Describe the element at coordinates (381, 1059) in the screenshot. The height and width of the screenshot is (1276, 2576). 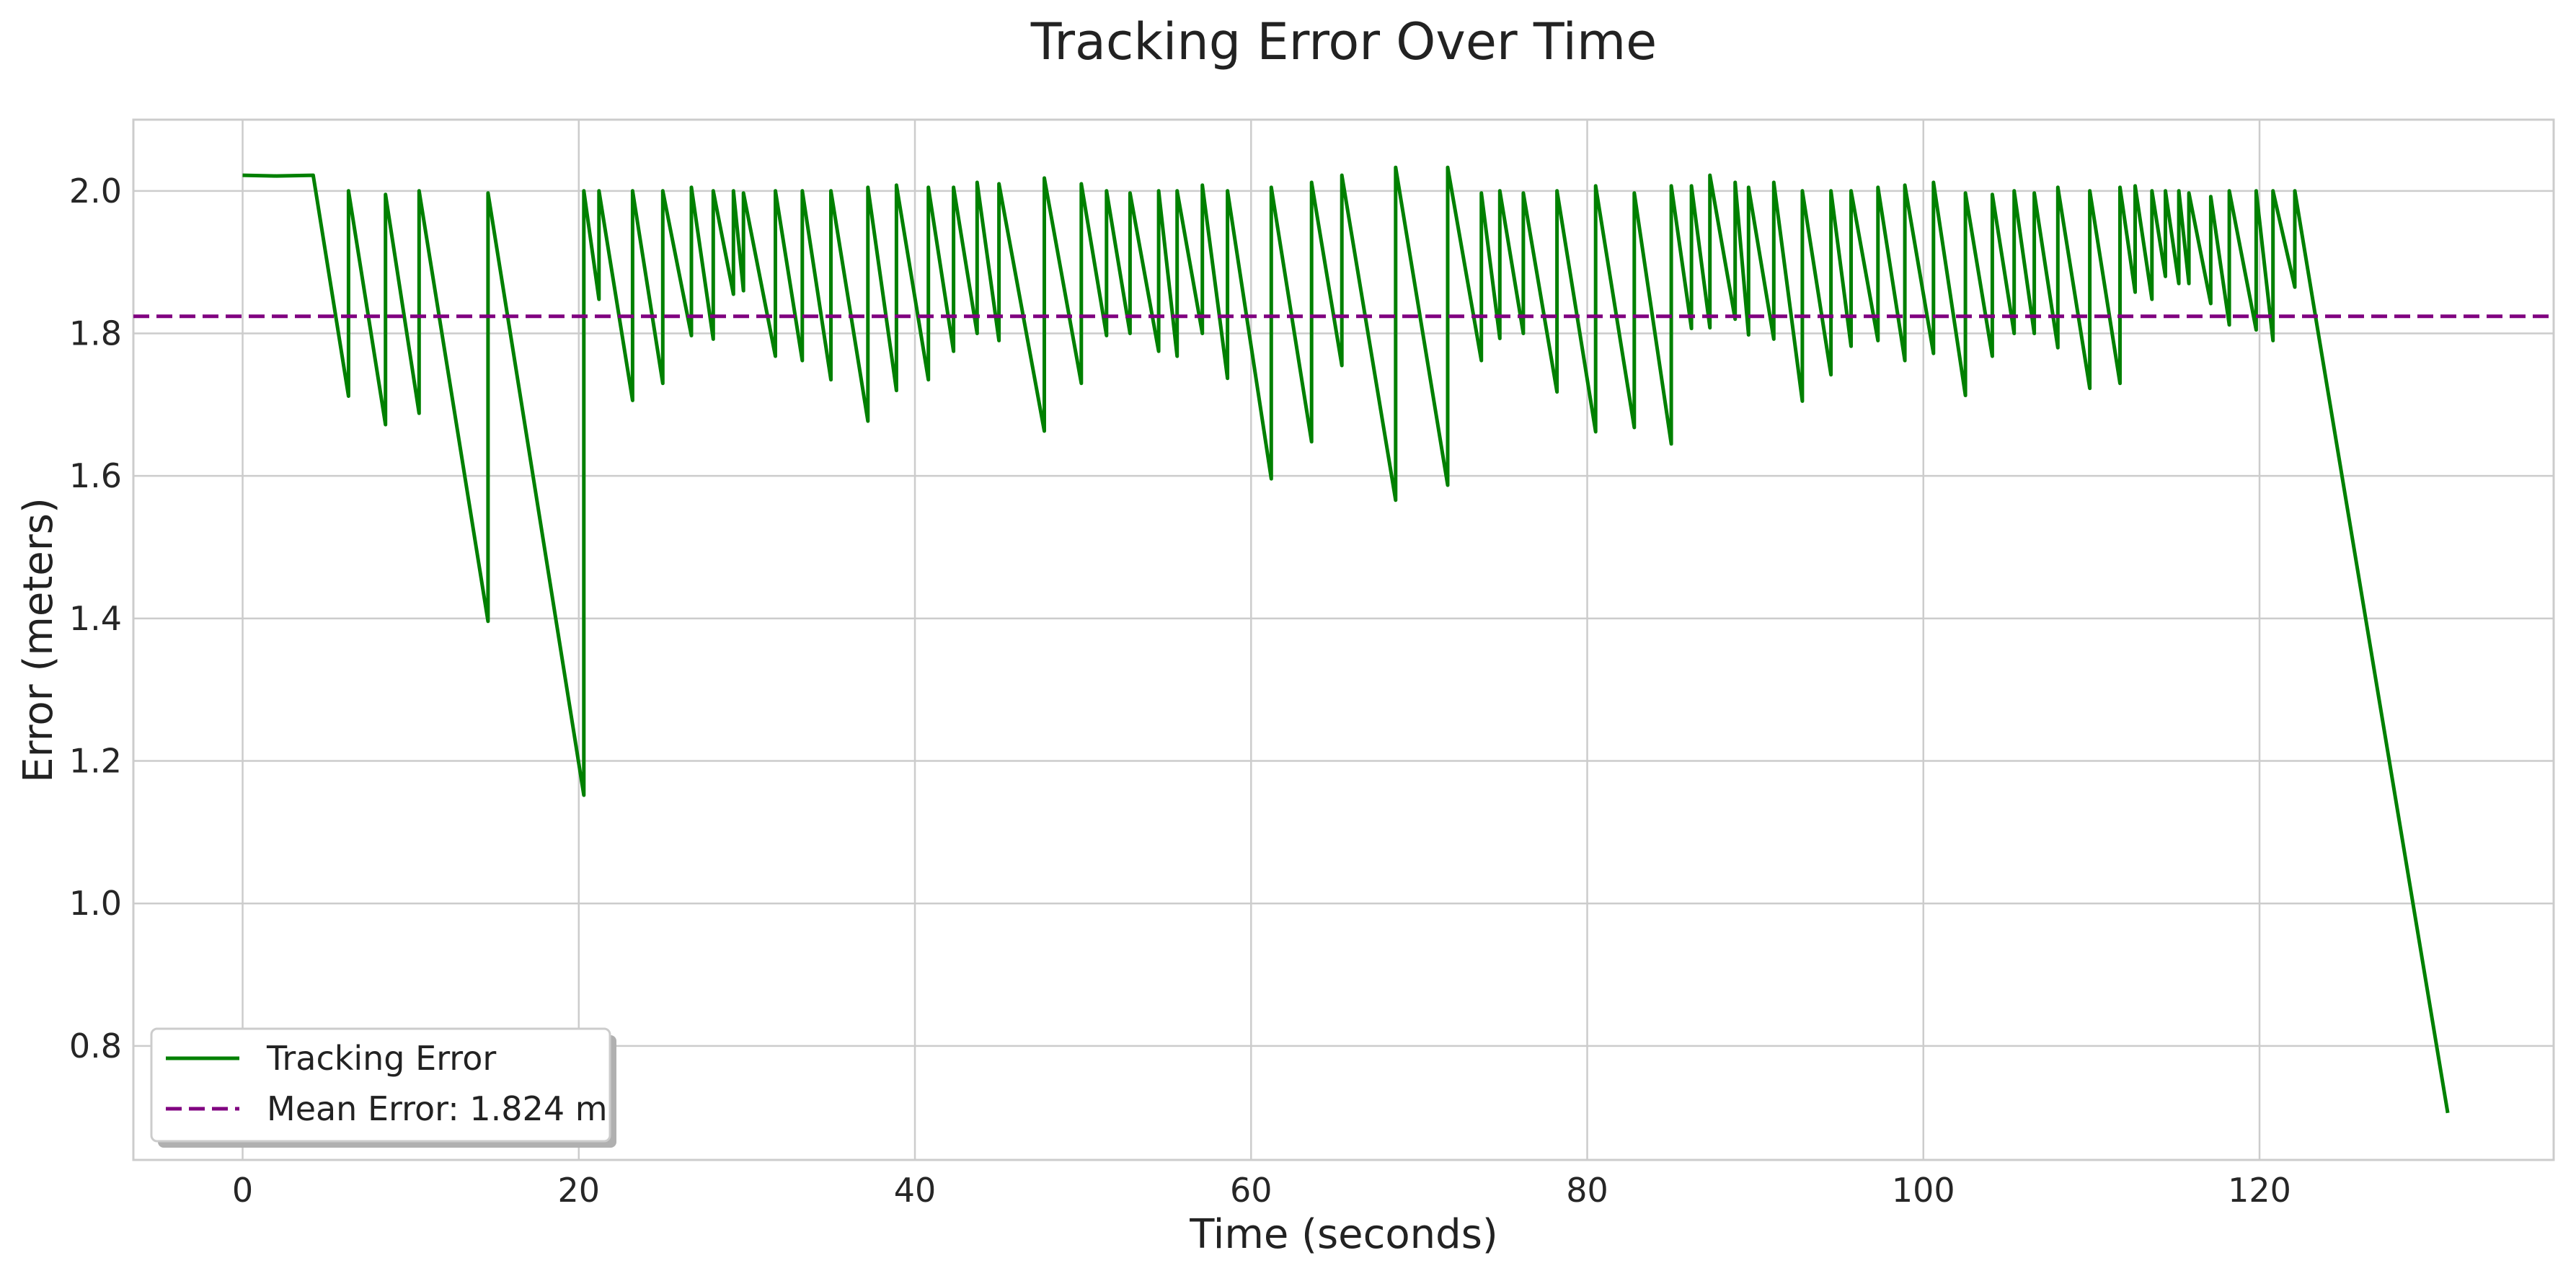
I see `legend-label-tracking: Tracking Error` at that location.